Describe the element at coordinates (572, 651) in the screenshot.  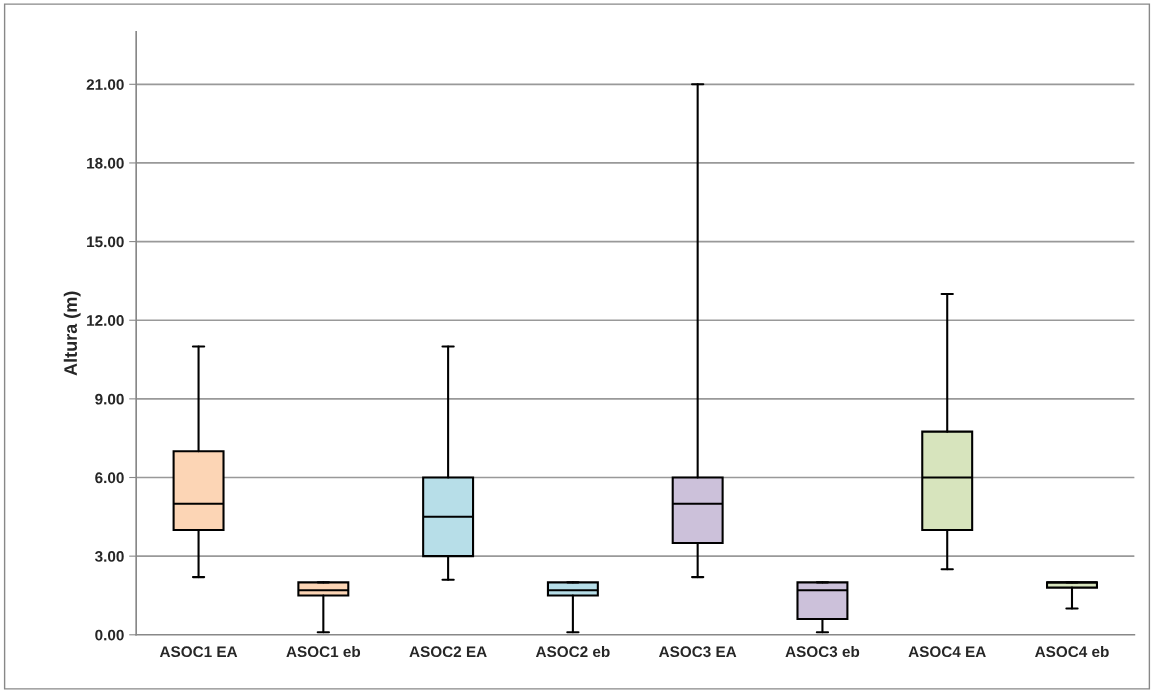
I see `x-tick-label: ASOC2 eb` at that location.